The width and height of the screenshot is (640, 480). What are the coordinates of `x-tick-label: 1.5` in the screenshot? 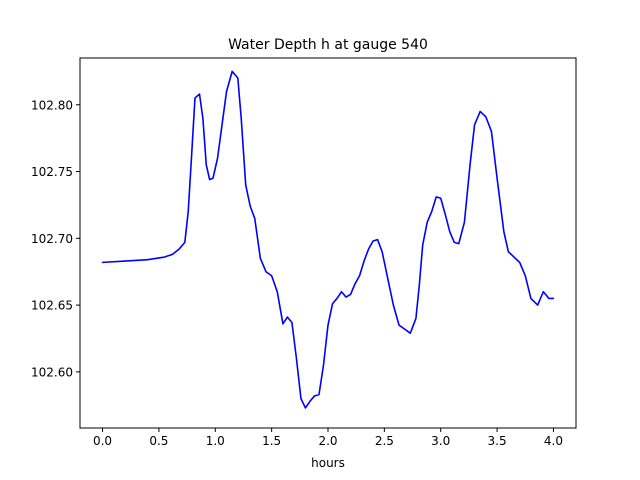 It's located at (271, 441).